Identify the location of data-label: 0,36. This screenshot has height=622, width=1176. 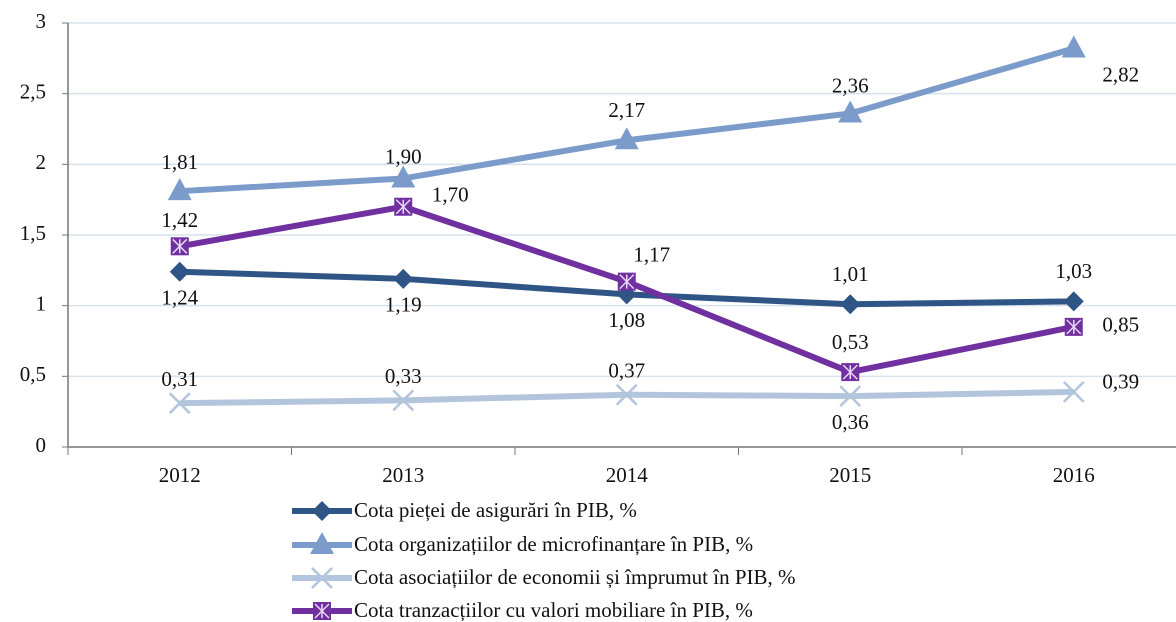
(850, 422).